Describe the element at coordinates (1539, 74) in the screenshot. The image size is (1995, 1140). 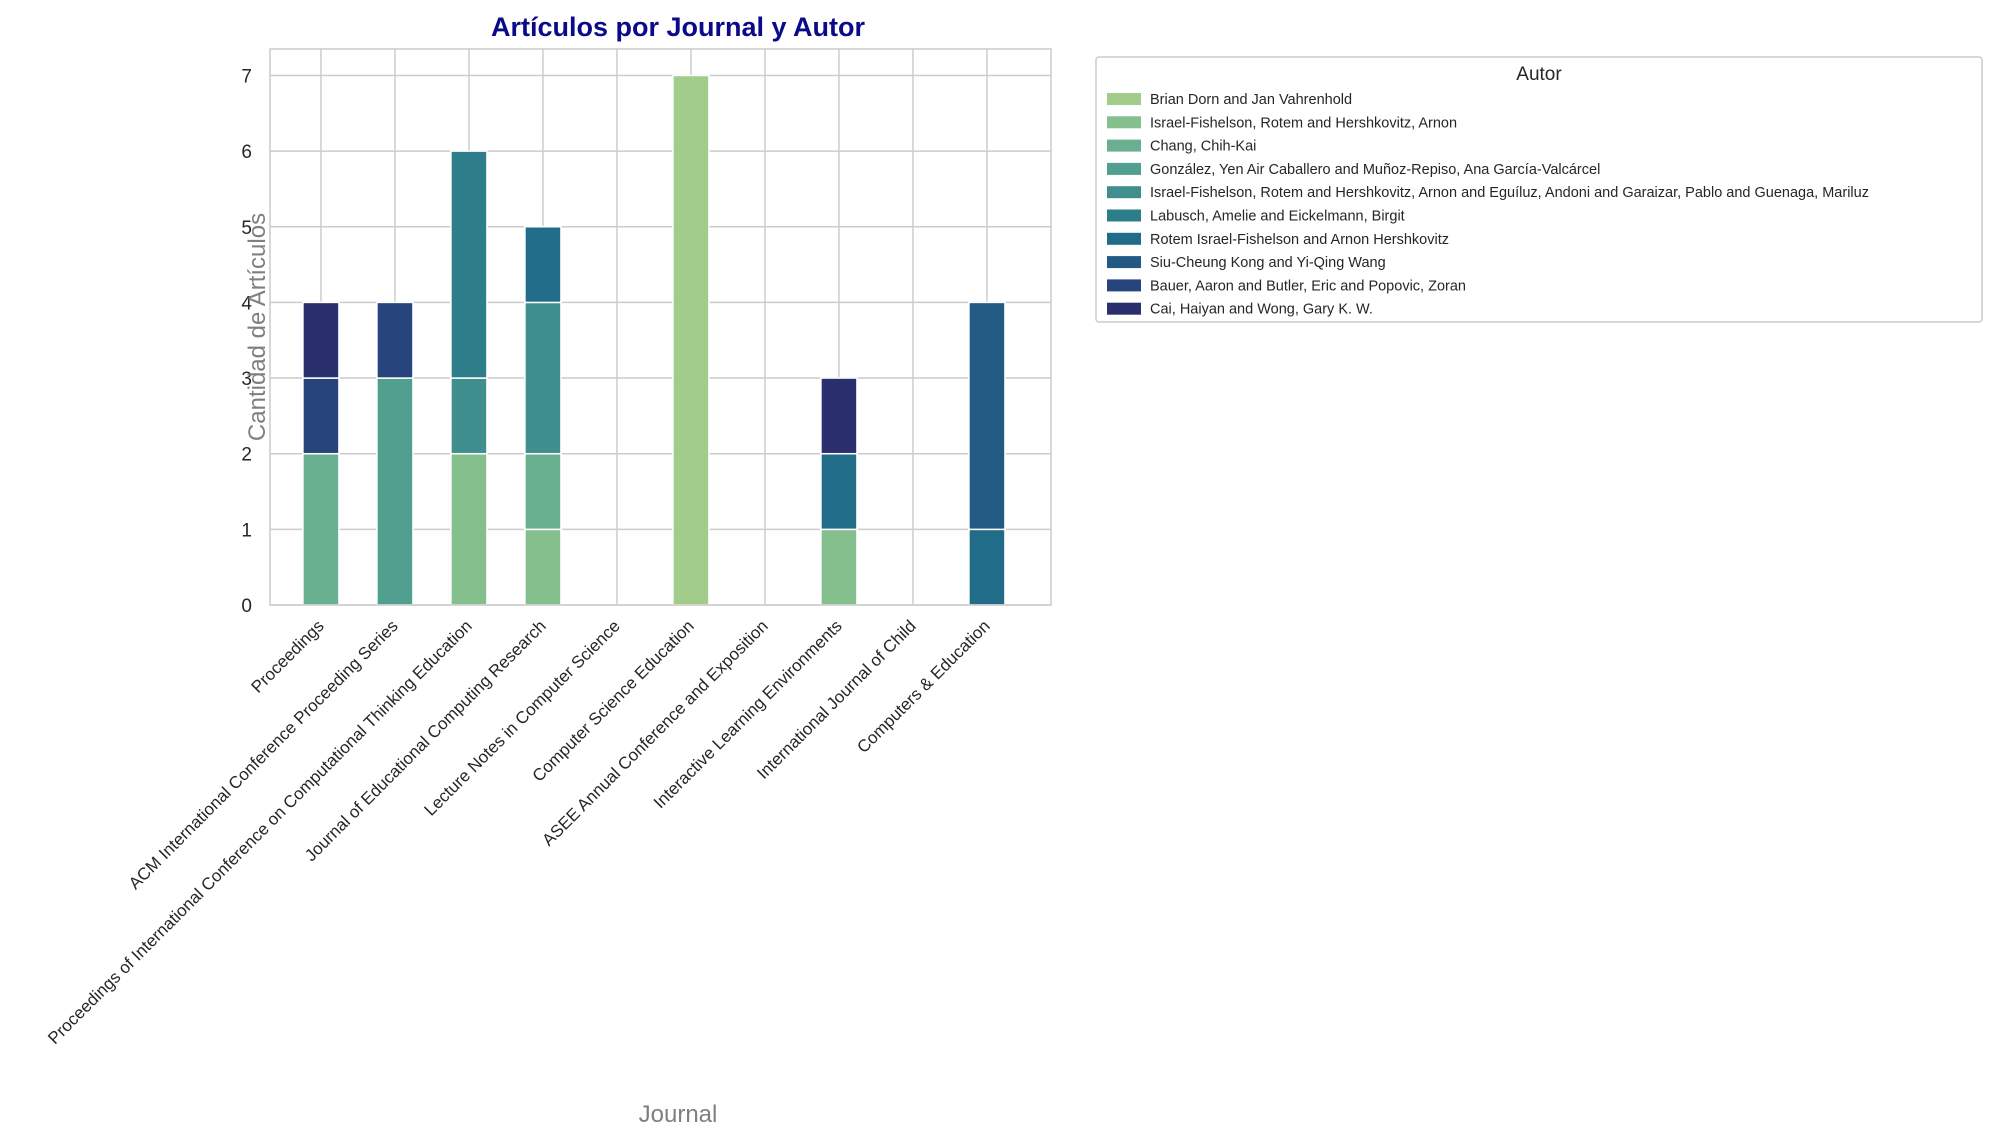
I see `legend-title: Autor` at that location.